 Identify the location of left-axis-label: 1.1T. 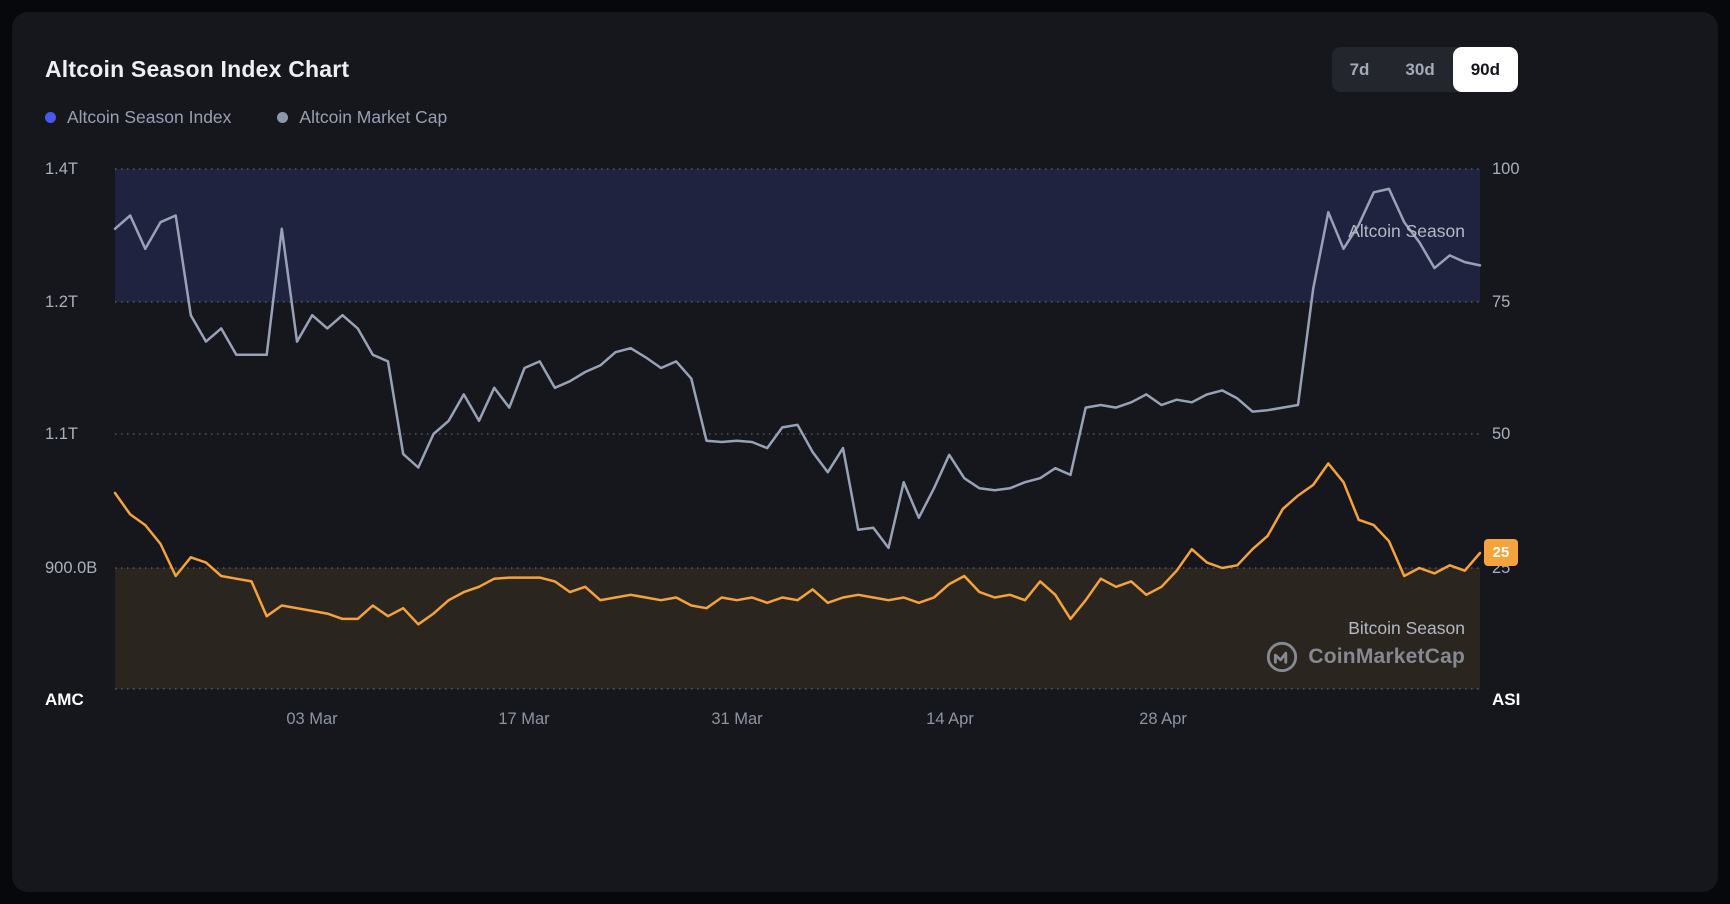
(62, 434).